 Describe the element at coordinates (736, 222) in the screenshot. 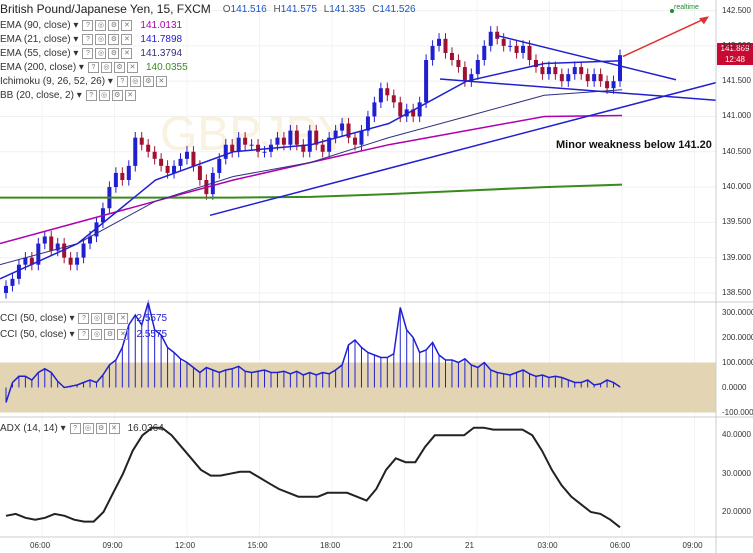

I see `y-tick-label: 139.500` at that location.